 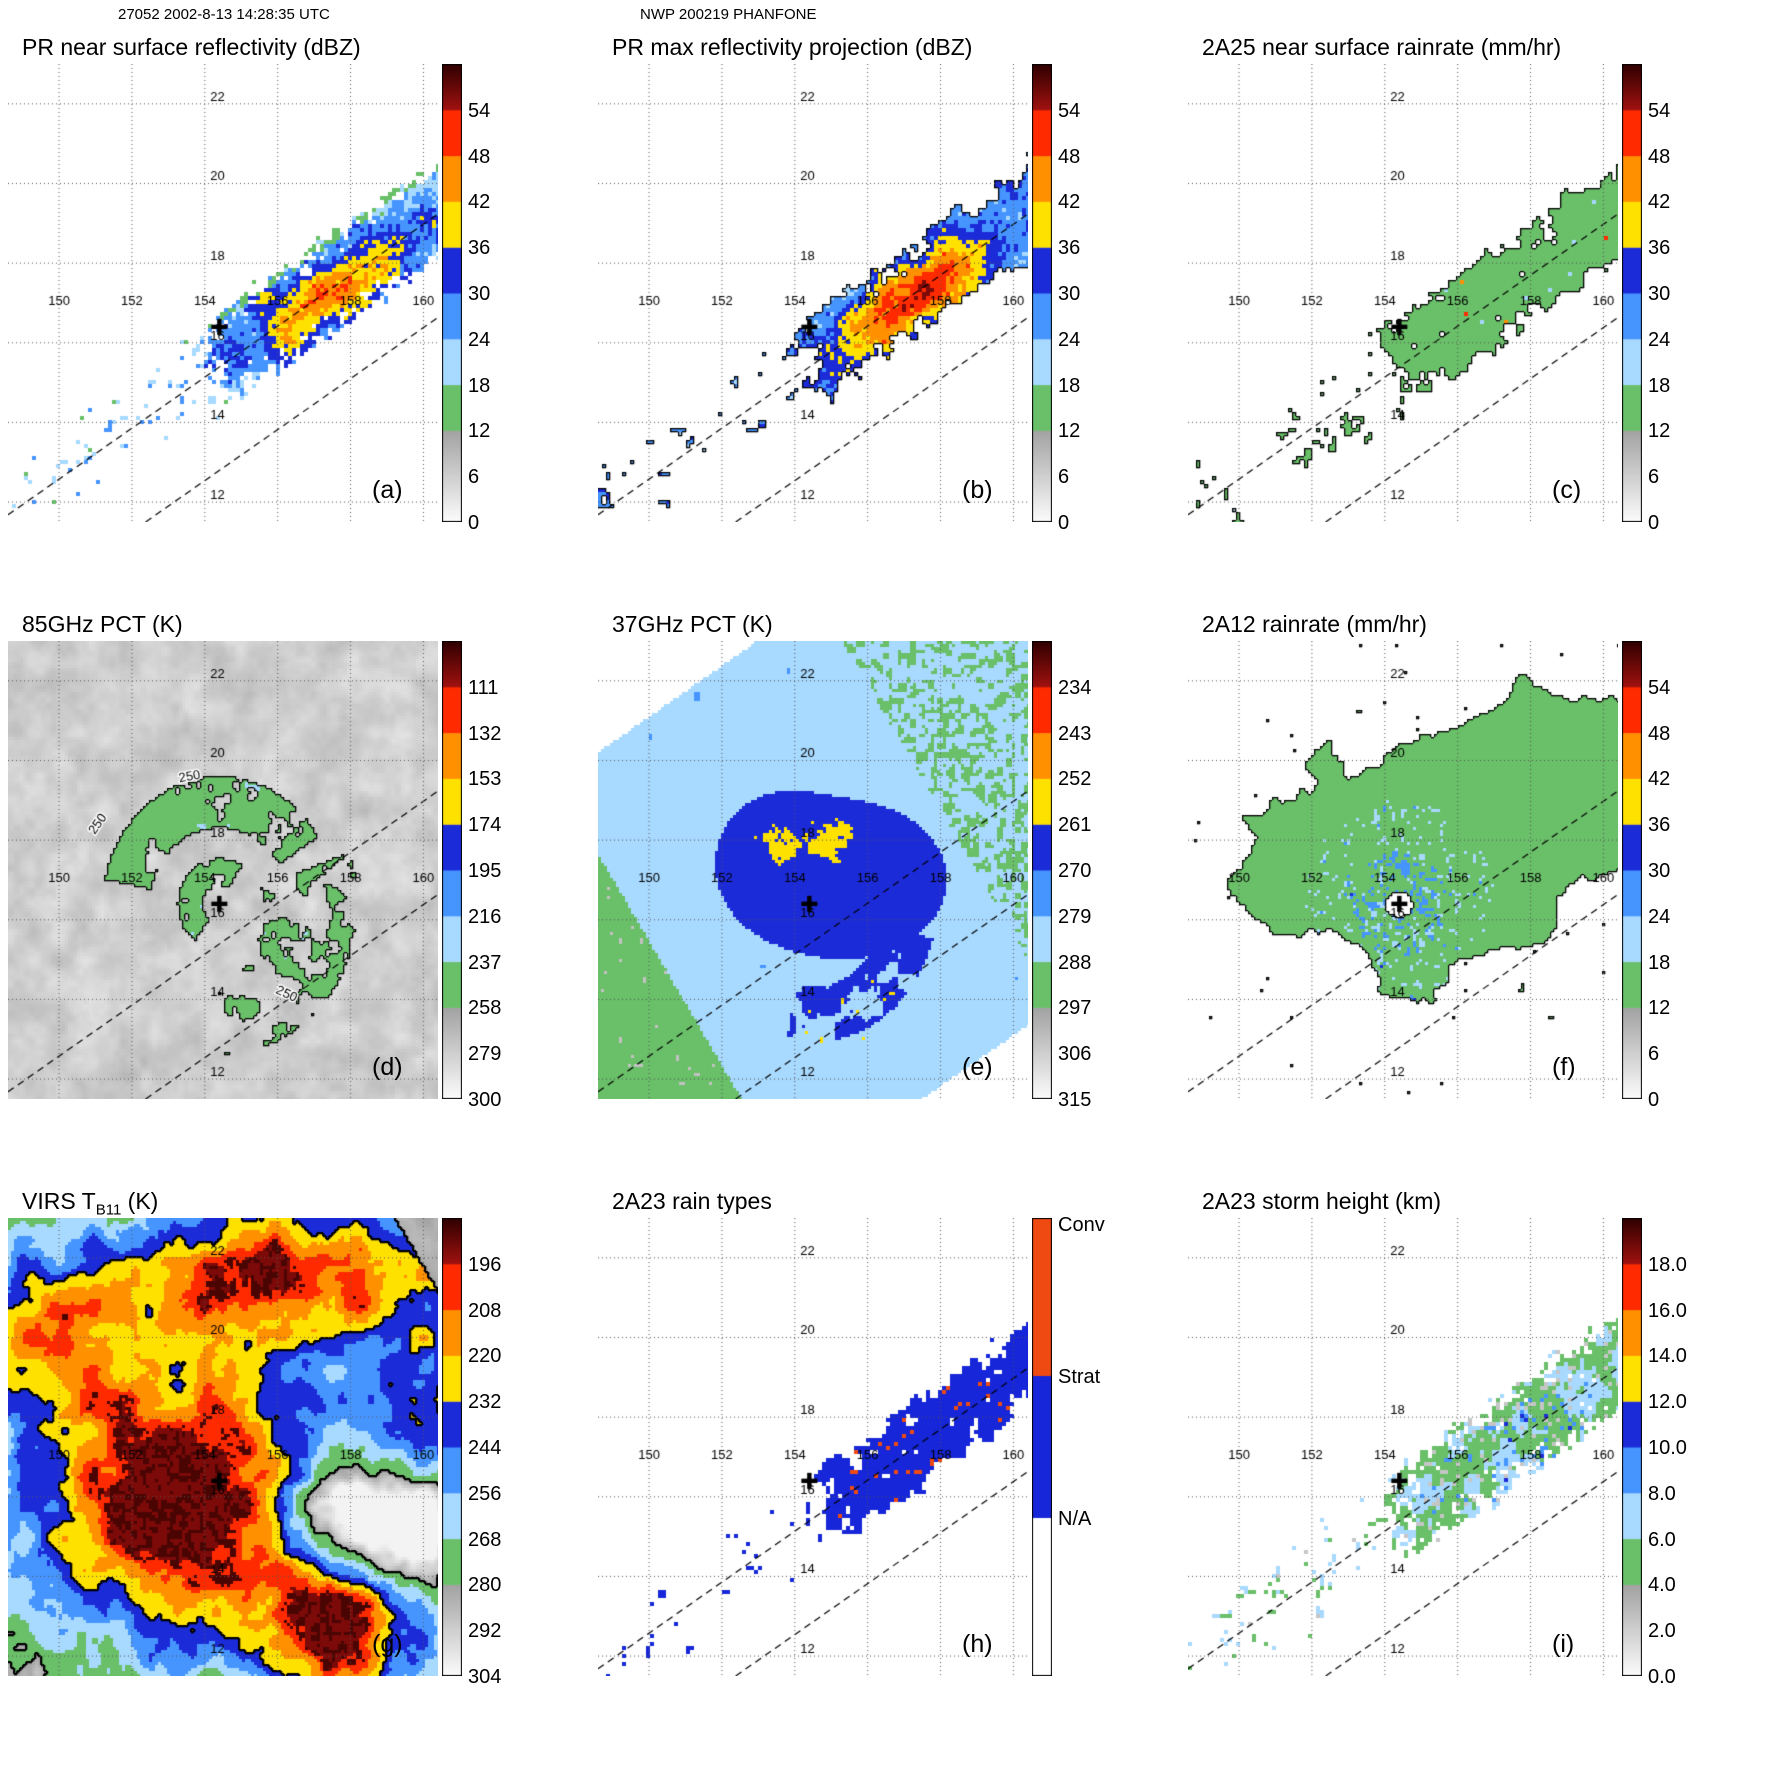 I want to click on panel-letter: (f), so click(x=1564, y=1067).